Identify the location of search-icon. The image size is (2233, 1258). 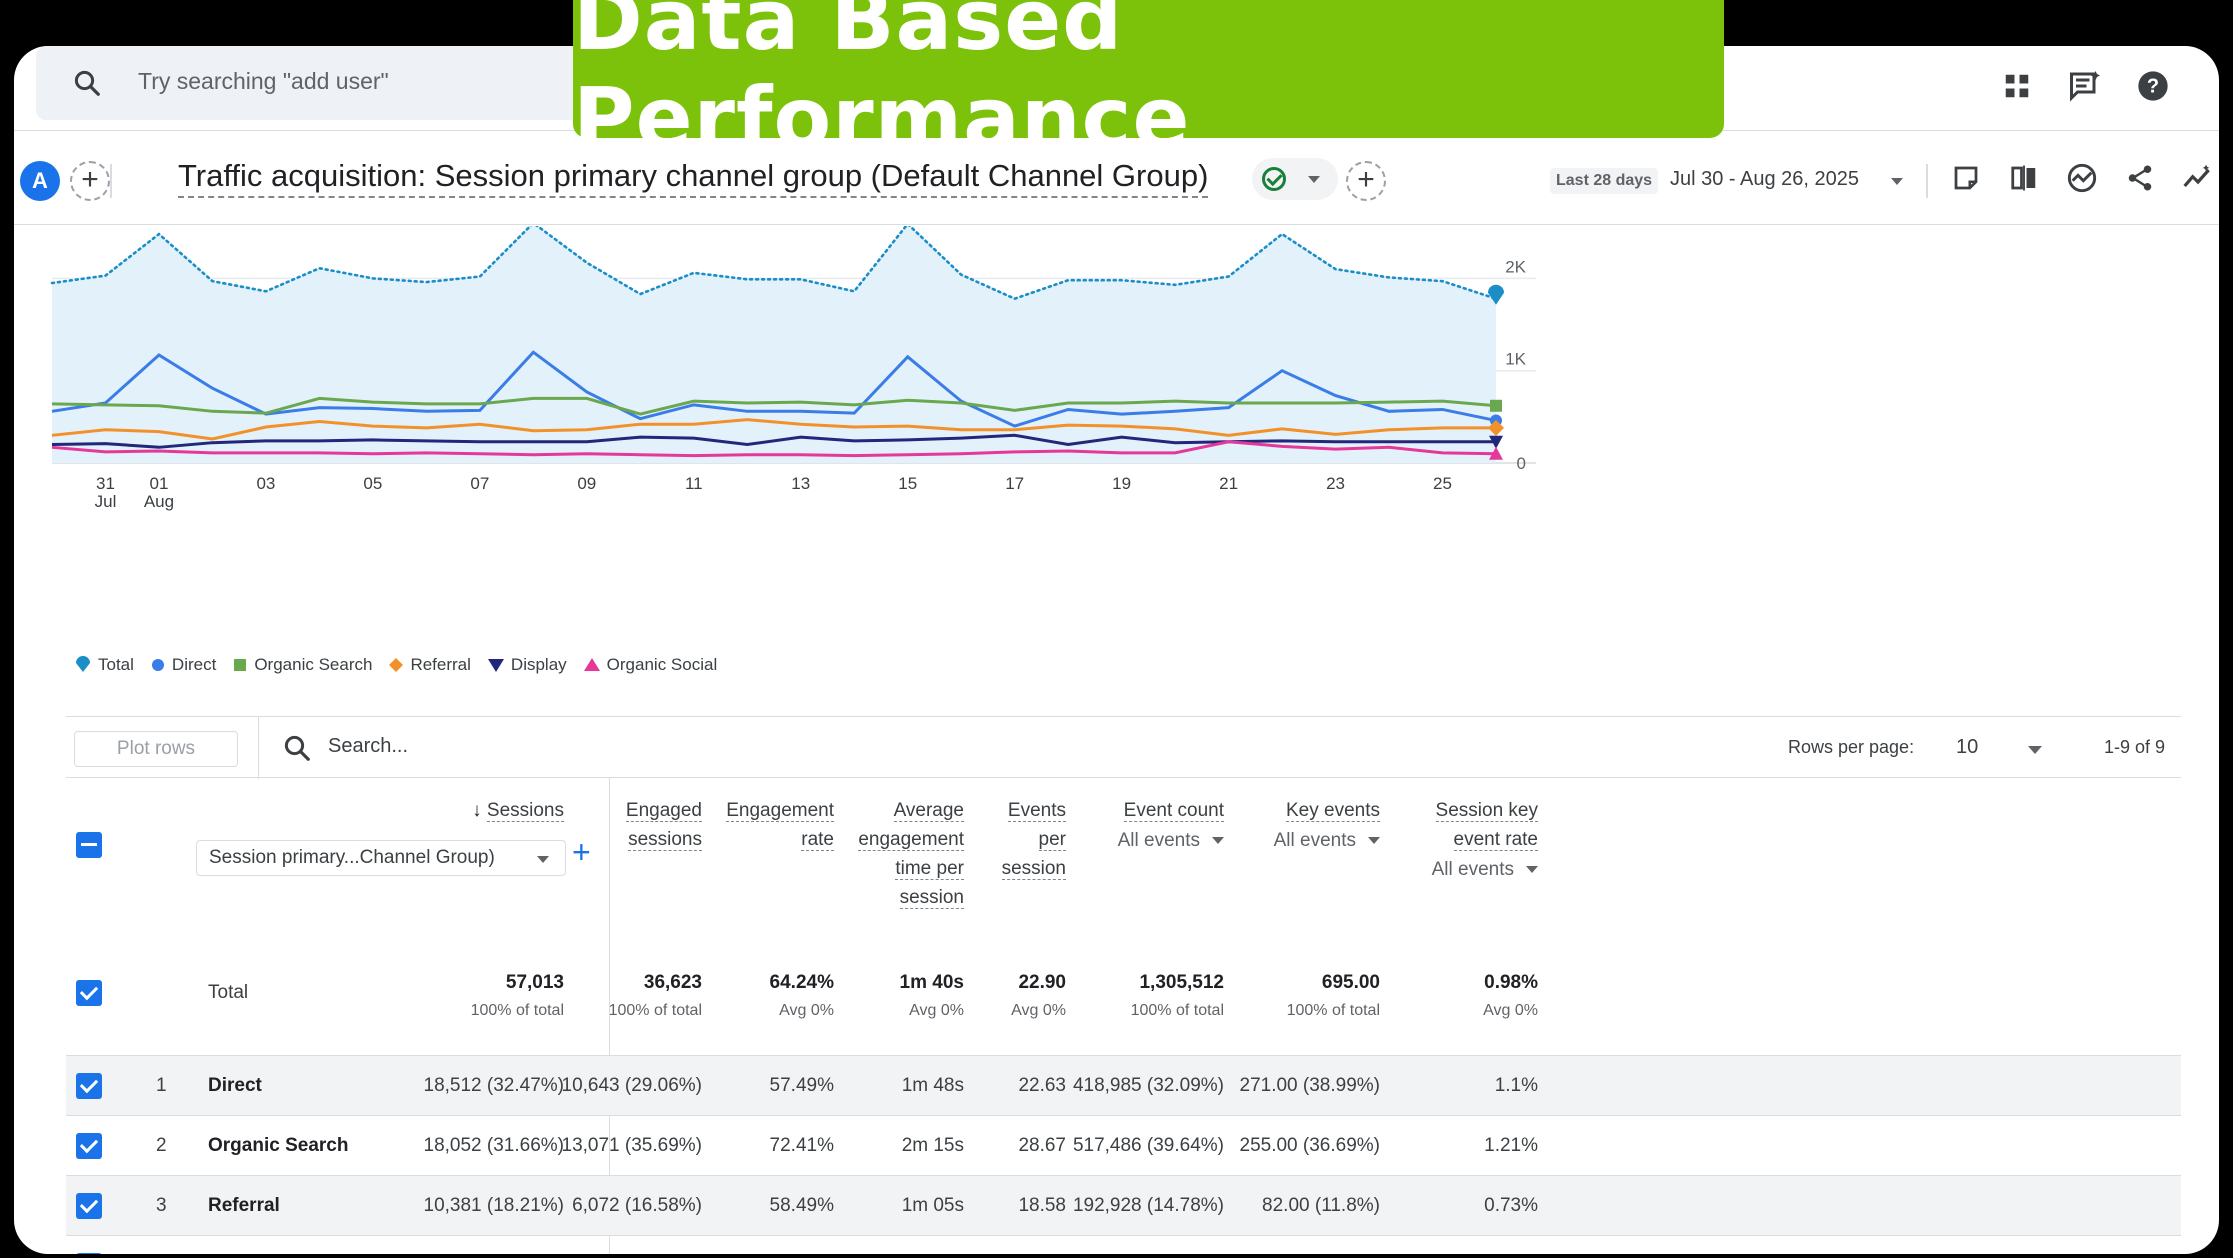
(87, 83).